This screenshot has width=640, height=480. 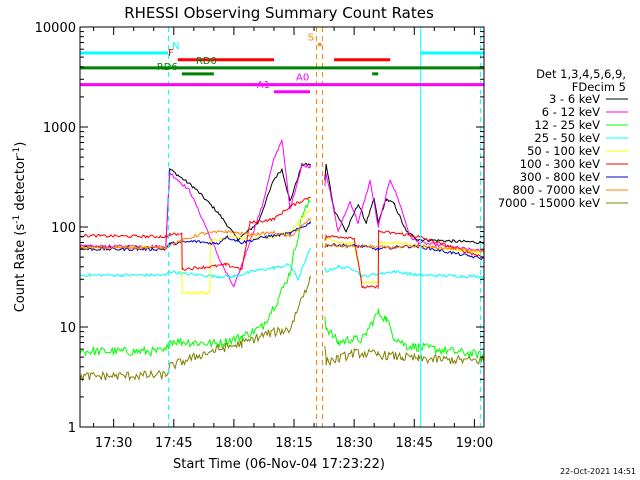 What do you see at coordinates (167, 67) in the screenshot?
I see `state-label-rd6: RD6` at bounding box center [167, 67].